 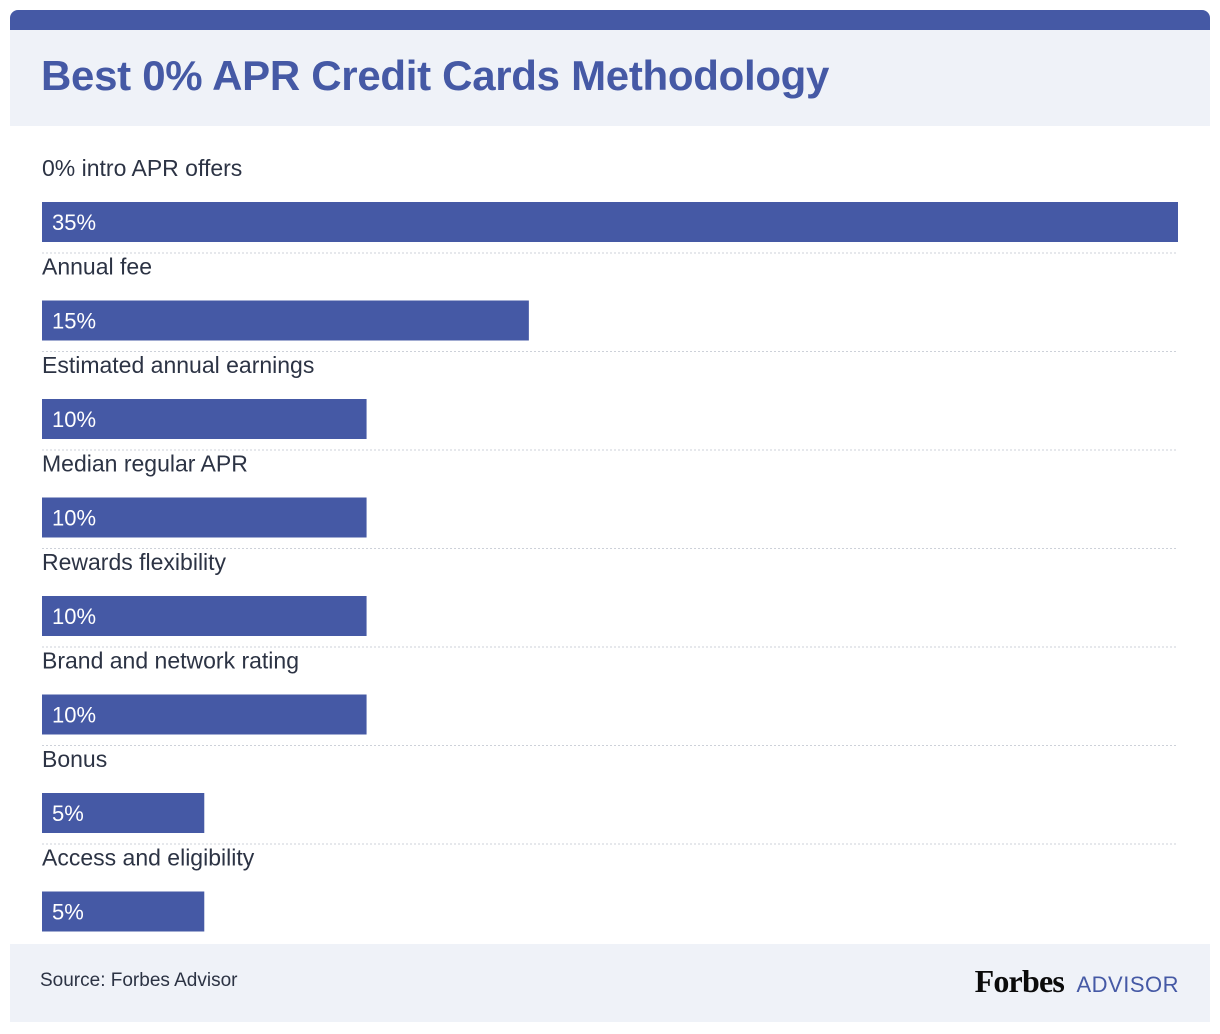 What do you see at coordinates (74, 222) in the screenshot?
I see `bar-value-label: 35%` at bounding box center [74, 222].